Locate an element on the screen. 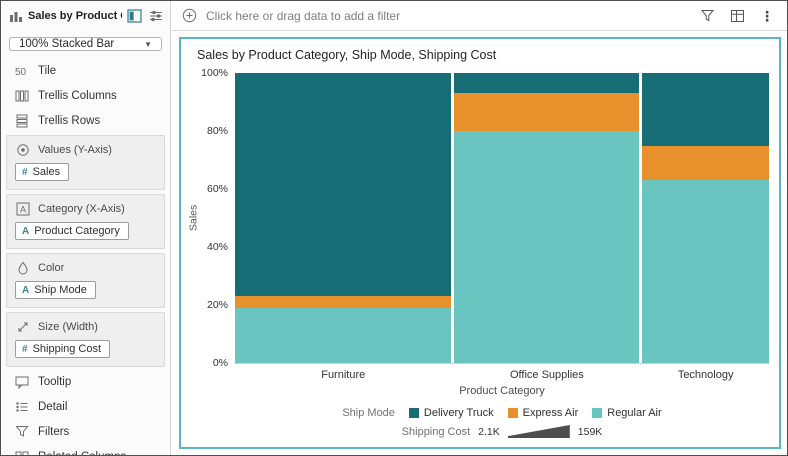 Image resolution: width=788 pixels, height=456 pixels. y-axis-label: 20% is located at coordinates (217, 305).